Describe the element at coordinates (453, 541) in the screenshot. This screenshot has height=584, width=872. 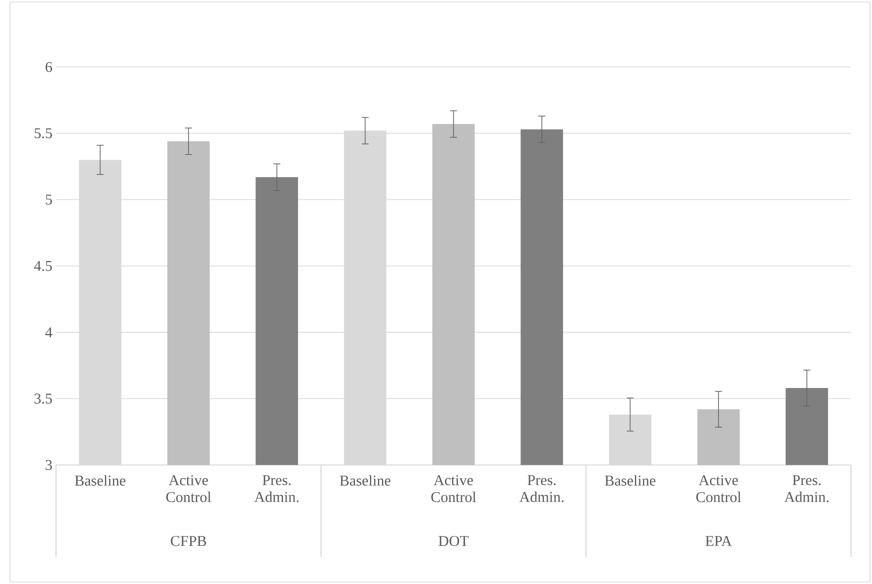
I see `x-tick-label: DOT` at that location.